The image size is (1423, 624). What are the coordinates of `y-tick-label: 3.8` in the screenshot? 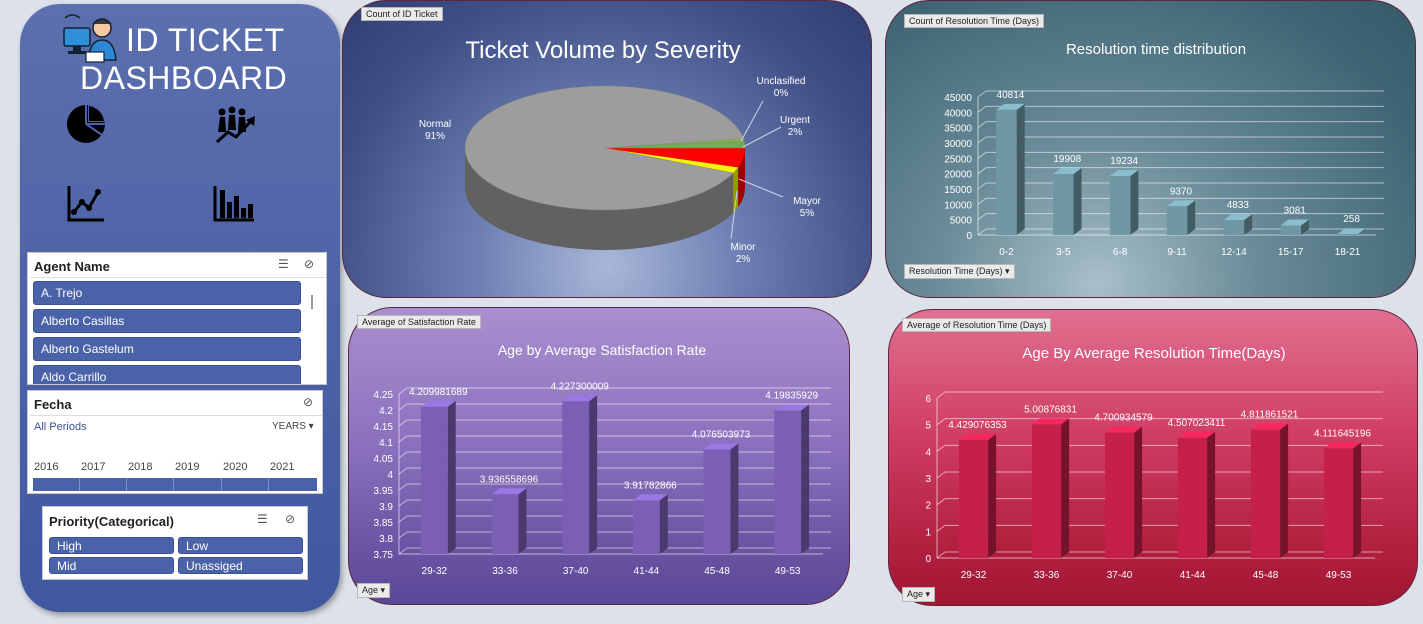 It's located at (386, 539).